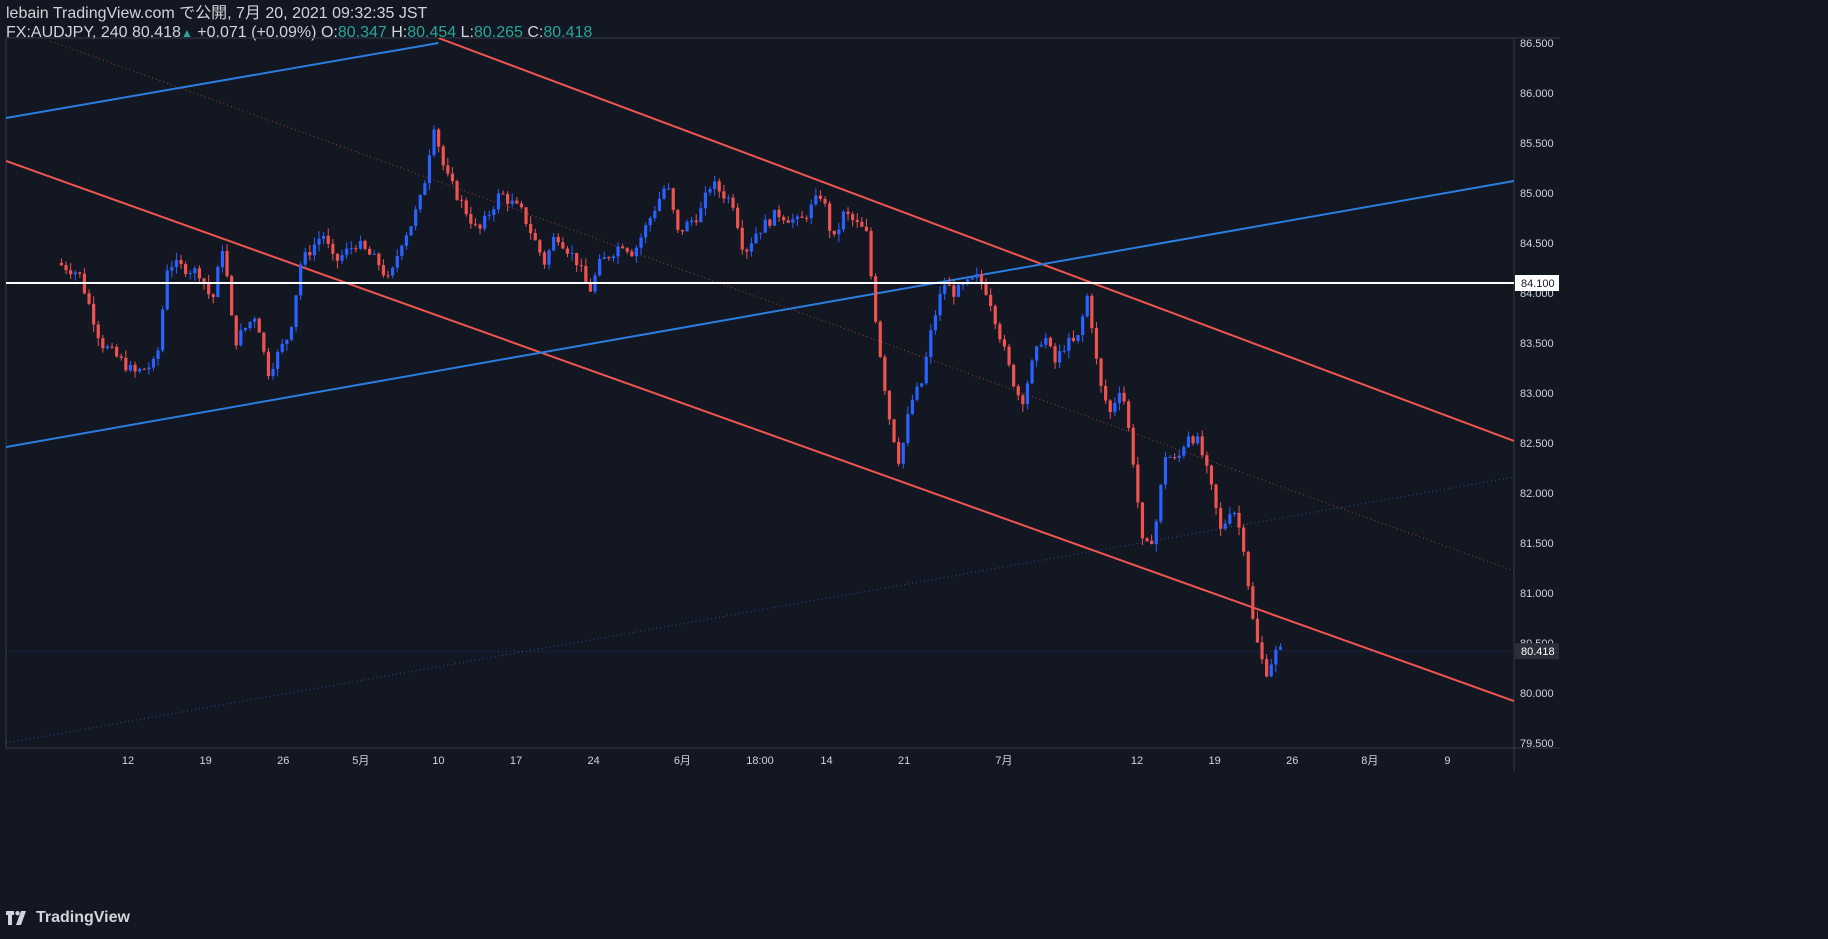 Image resolution: width=1828 pixels, height=939 pixels. I want to click on tradingview-branding: TradingView, so click(68, 918).